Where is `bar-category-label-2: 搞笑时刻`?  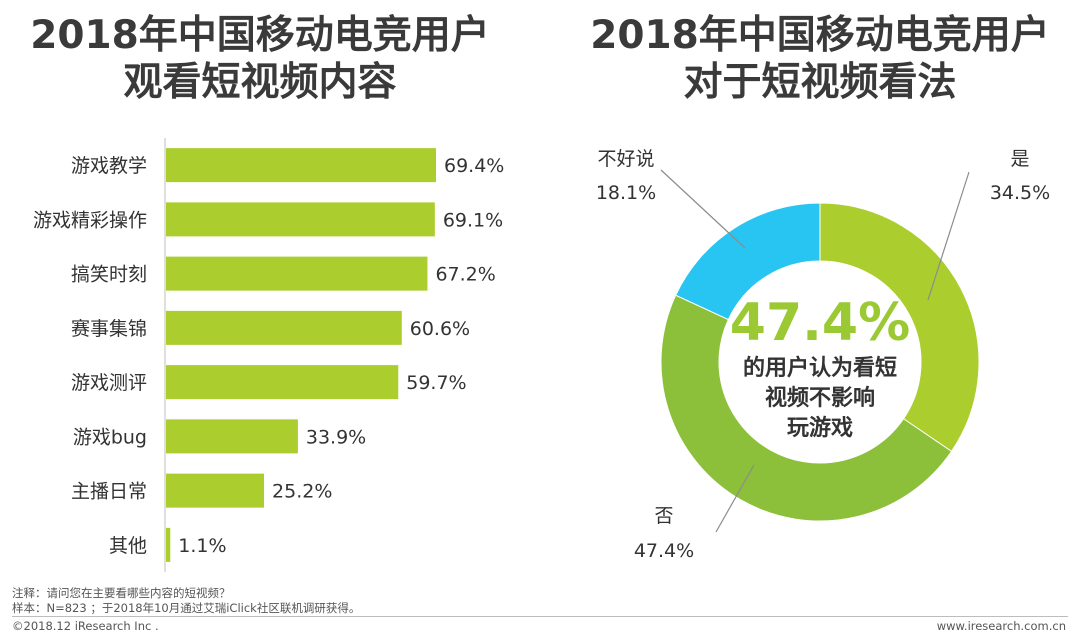
bar-category-label-2: 搞笑时刻 is located at coordinates (109, 275).